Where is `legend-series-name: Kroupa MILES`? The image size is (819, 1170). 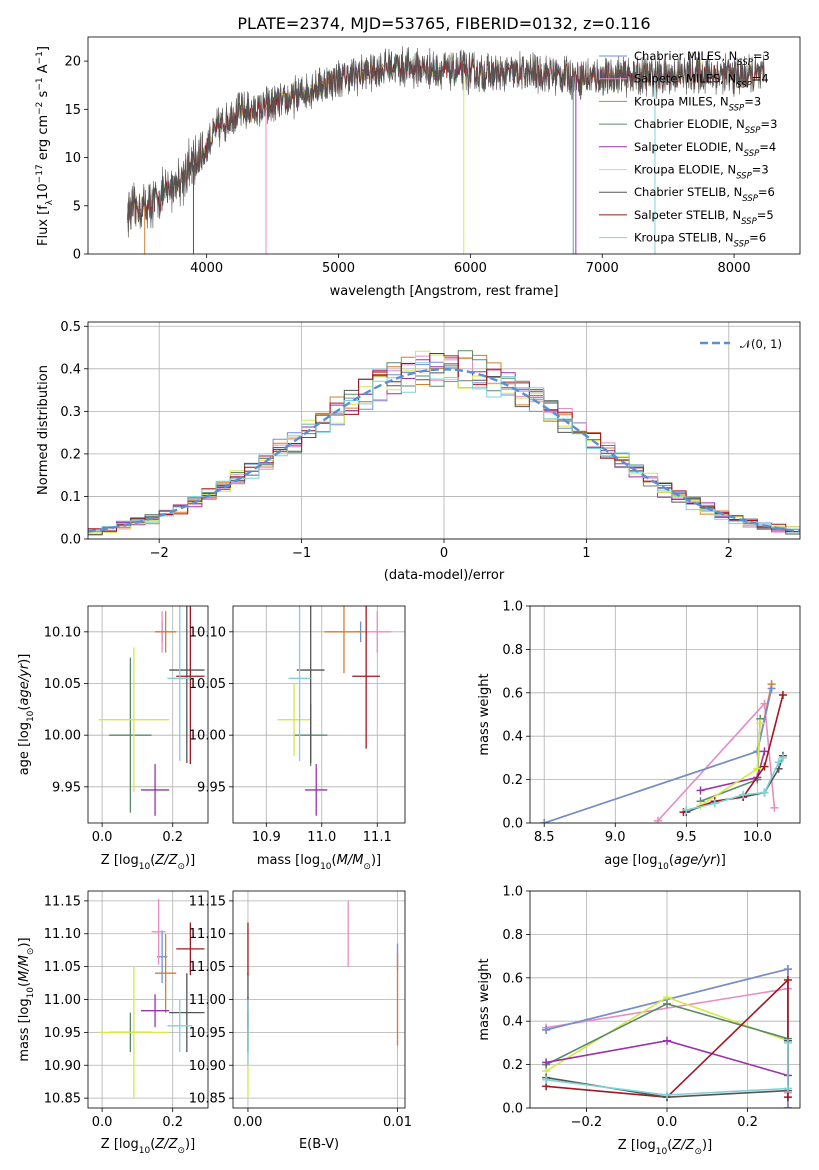 legend-series-name: Kroupa MILES is located at coordinates (673, 101).